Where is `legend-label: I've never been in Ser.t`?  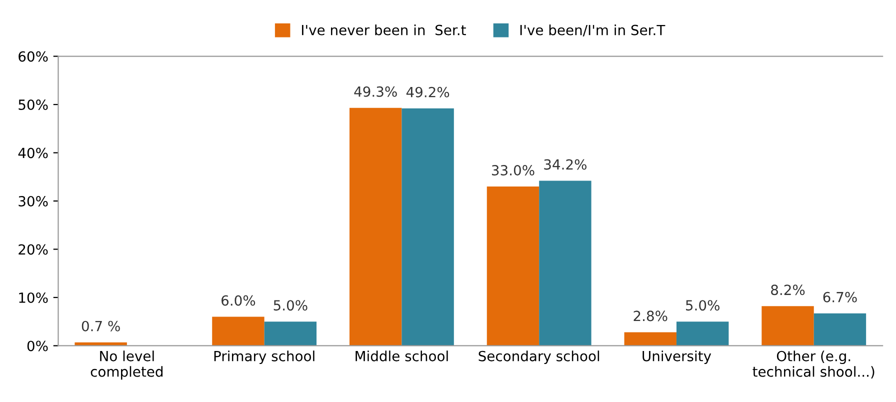 legend-label: I've never been in Ser.t is located at coordinates (384, 30).